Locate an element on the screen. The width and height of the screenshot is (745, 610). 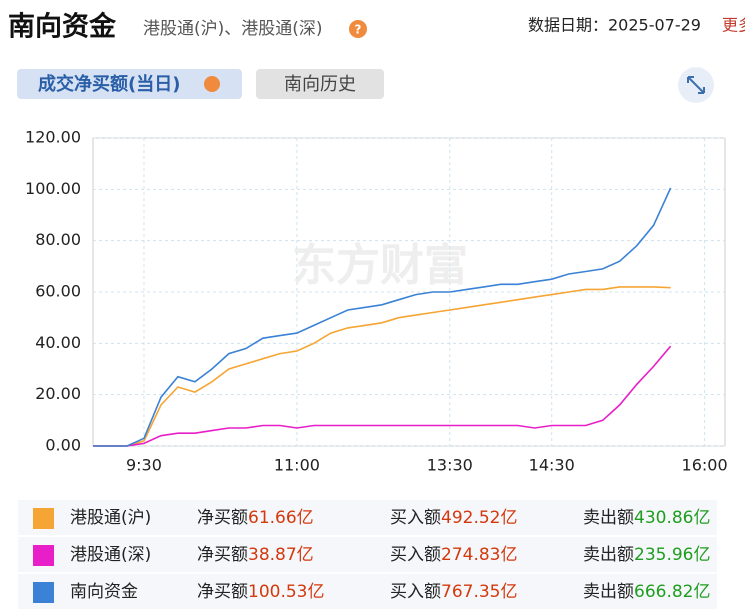
x-tick-label: 14:30 is located at coordinates (552, 465).